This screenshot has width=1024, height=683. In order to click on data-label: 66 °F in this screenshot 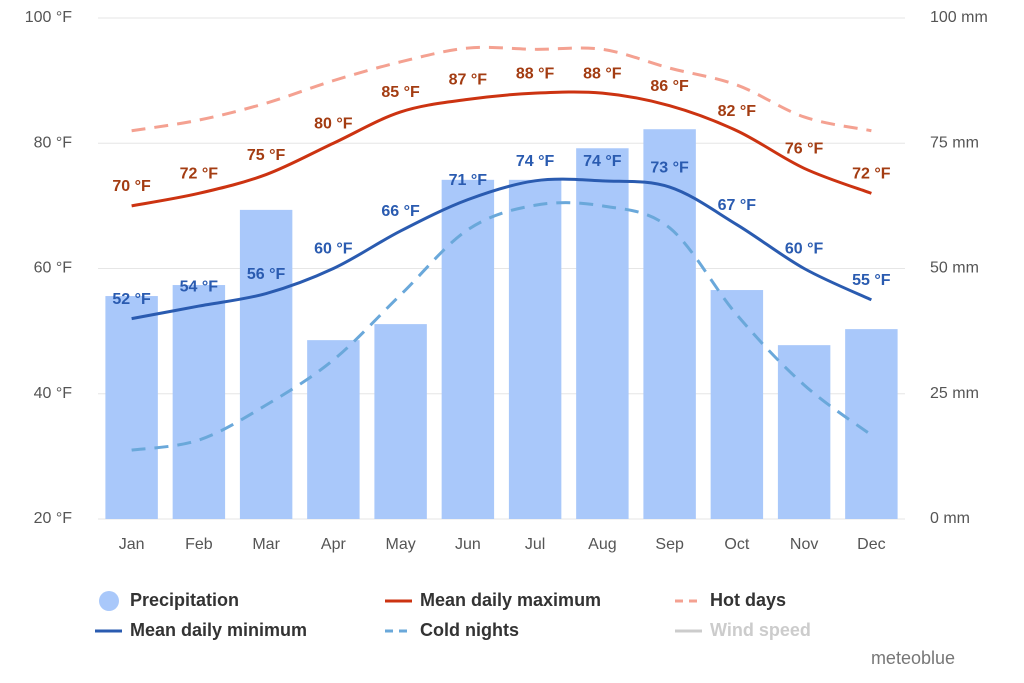, I will do `click(400, 211)`.